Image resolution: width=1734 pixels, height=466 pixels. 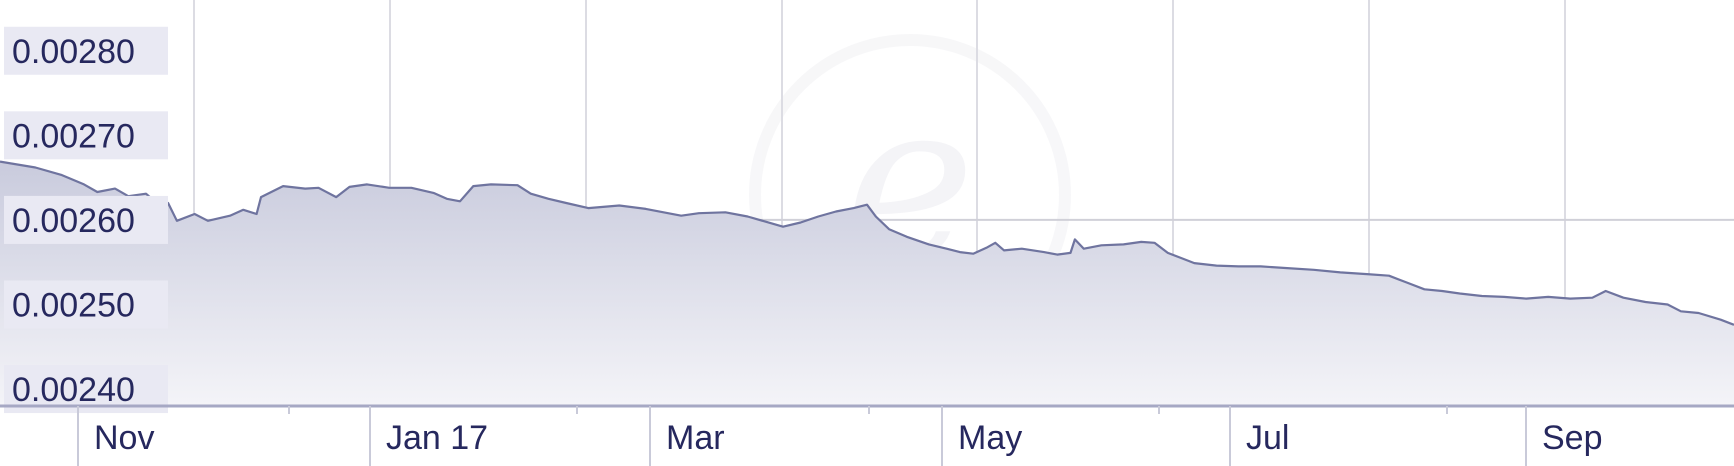 I want to click on y-tick: 0.00280, so click(x=86, y=50).